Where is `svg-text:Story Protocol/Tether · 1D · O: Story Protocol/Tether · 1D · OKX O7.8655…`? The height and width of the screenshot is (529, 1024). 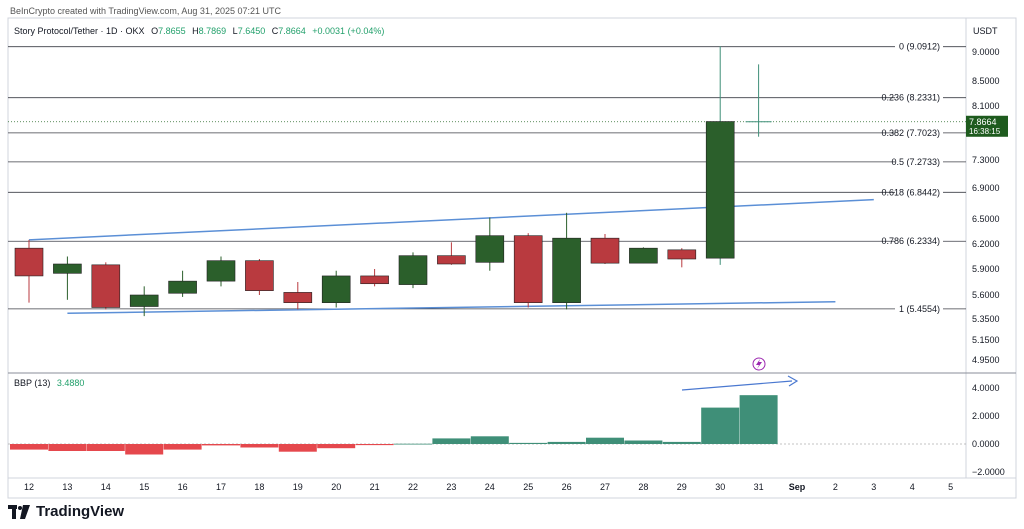 svg-text:Story Protocol/Tether · 1D · O: Story Protocol/Tether · 1D · OKX O7.8655… is located at coordinates (199, 31).